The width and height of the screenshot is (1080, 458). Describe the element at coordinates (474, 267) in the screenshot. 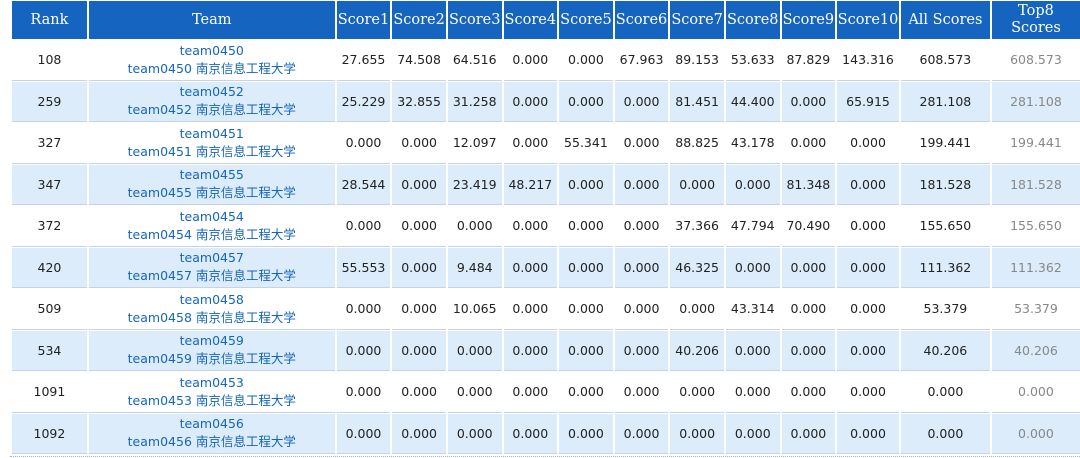

I see `score3-cell: 9.484` at that location.